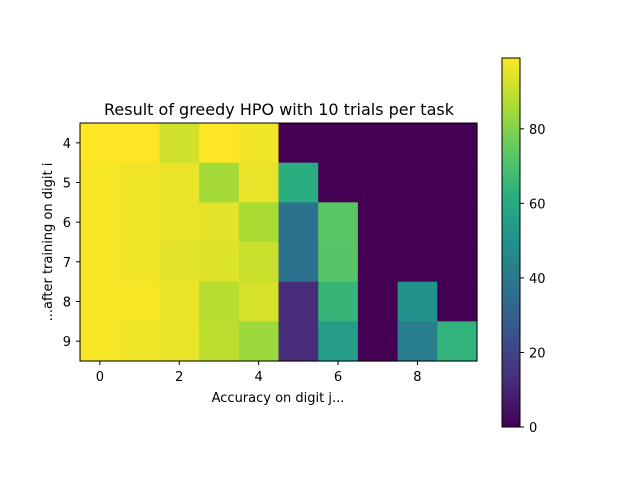 The image size is (640, 480). What do you see at coordinates (537, 204) in the screenshot?
I see `colorbar-tick-label: 60` at bounding box center [537, 204].